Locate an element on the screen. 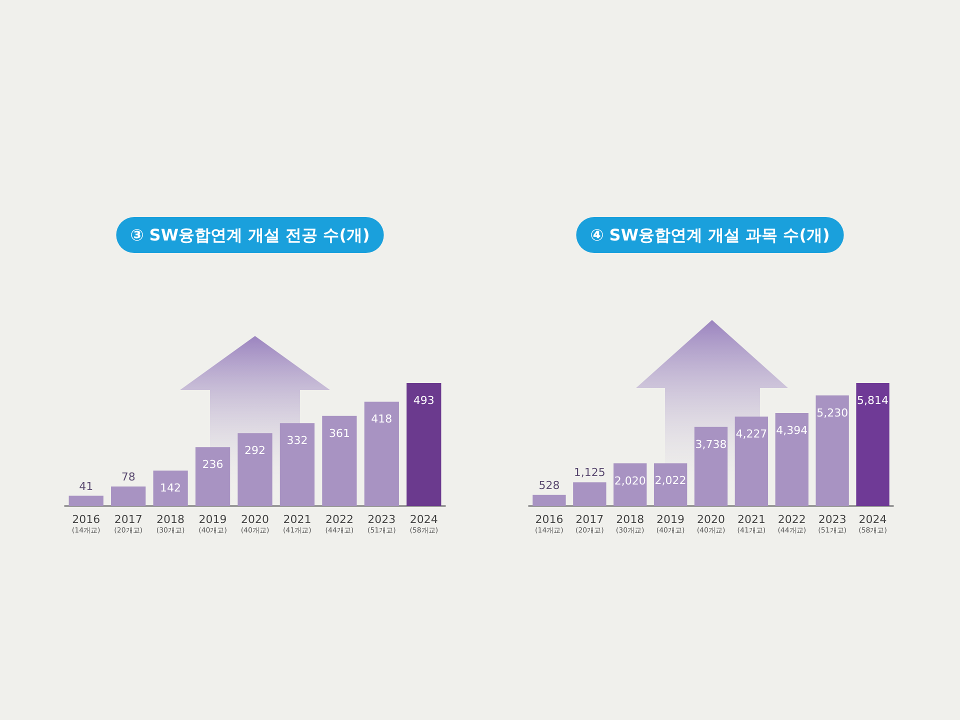  data-label: 2,020 is located at coordinates (630, 481).